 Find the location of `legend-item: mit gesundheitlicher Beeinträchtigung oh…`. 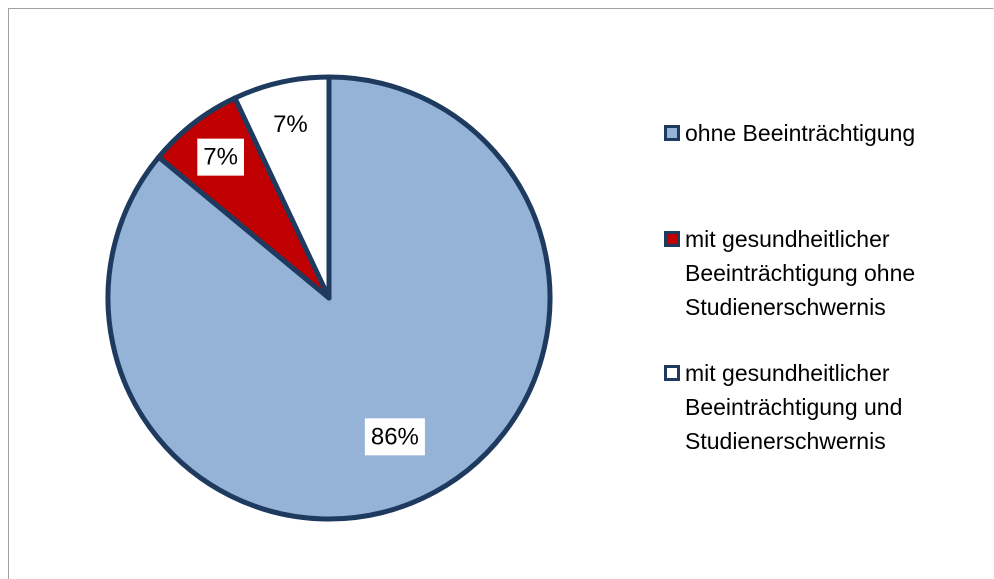

legend-item: mit gesundheitlicher Beeinträchtigung oh… is located at coordinates (819, 273).